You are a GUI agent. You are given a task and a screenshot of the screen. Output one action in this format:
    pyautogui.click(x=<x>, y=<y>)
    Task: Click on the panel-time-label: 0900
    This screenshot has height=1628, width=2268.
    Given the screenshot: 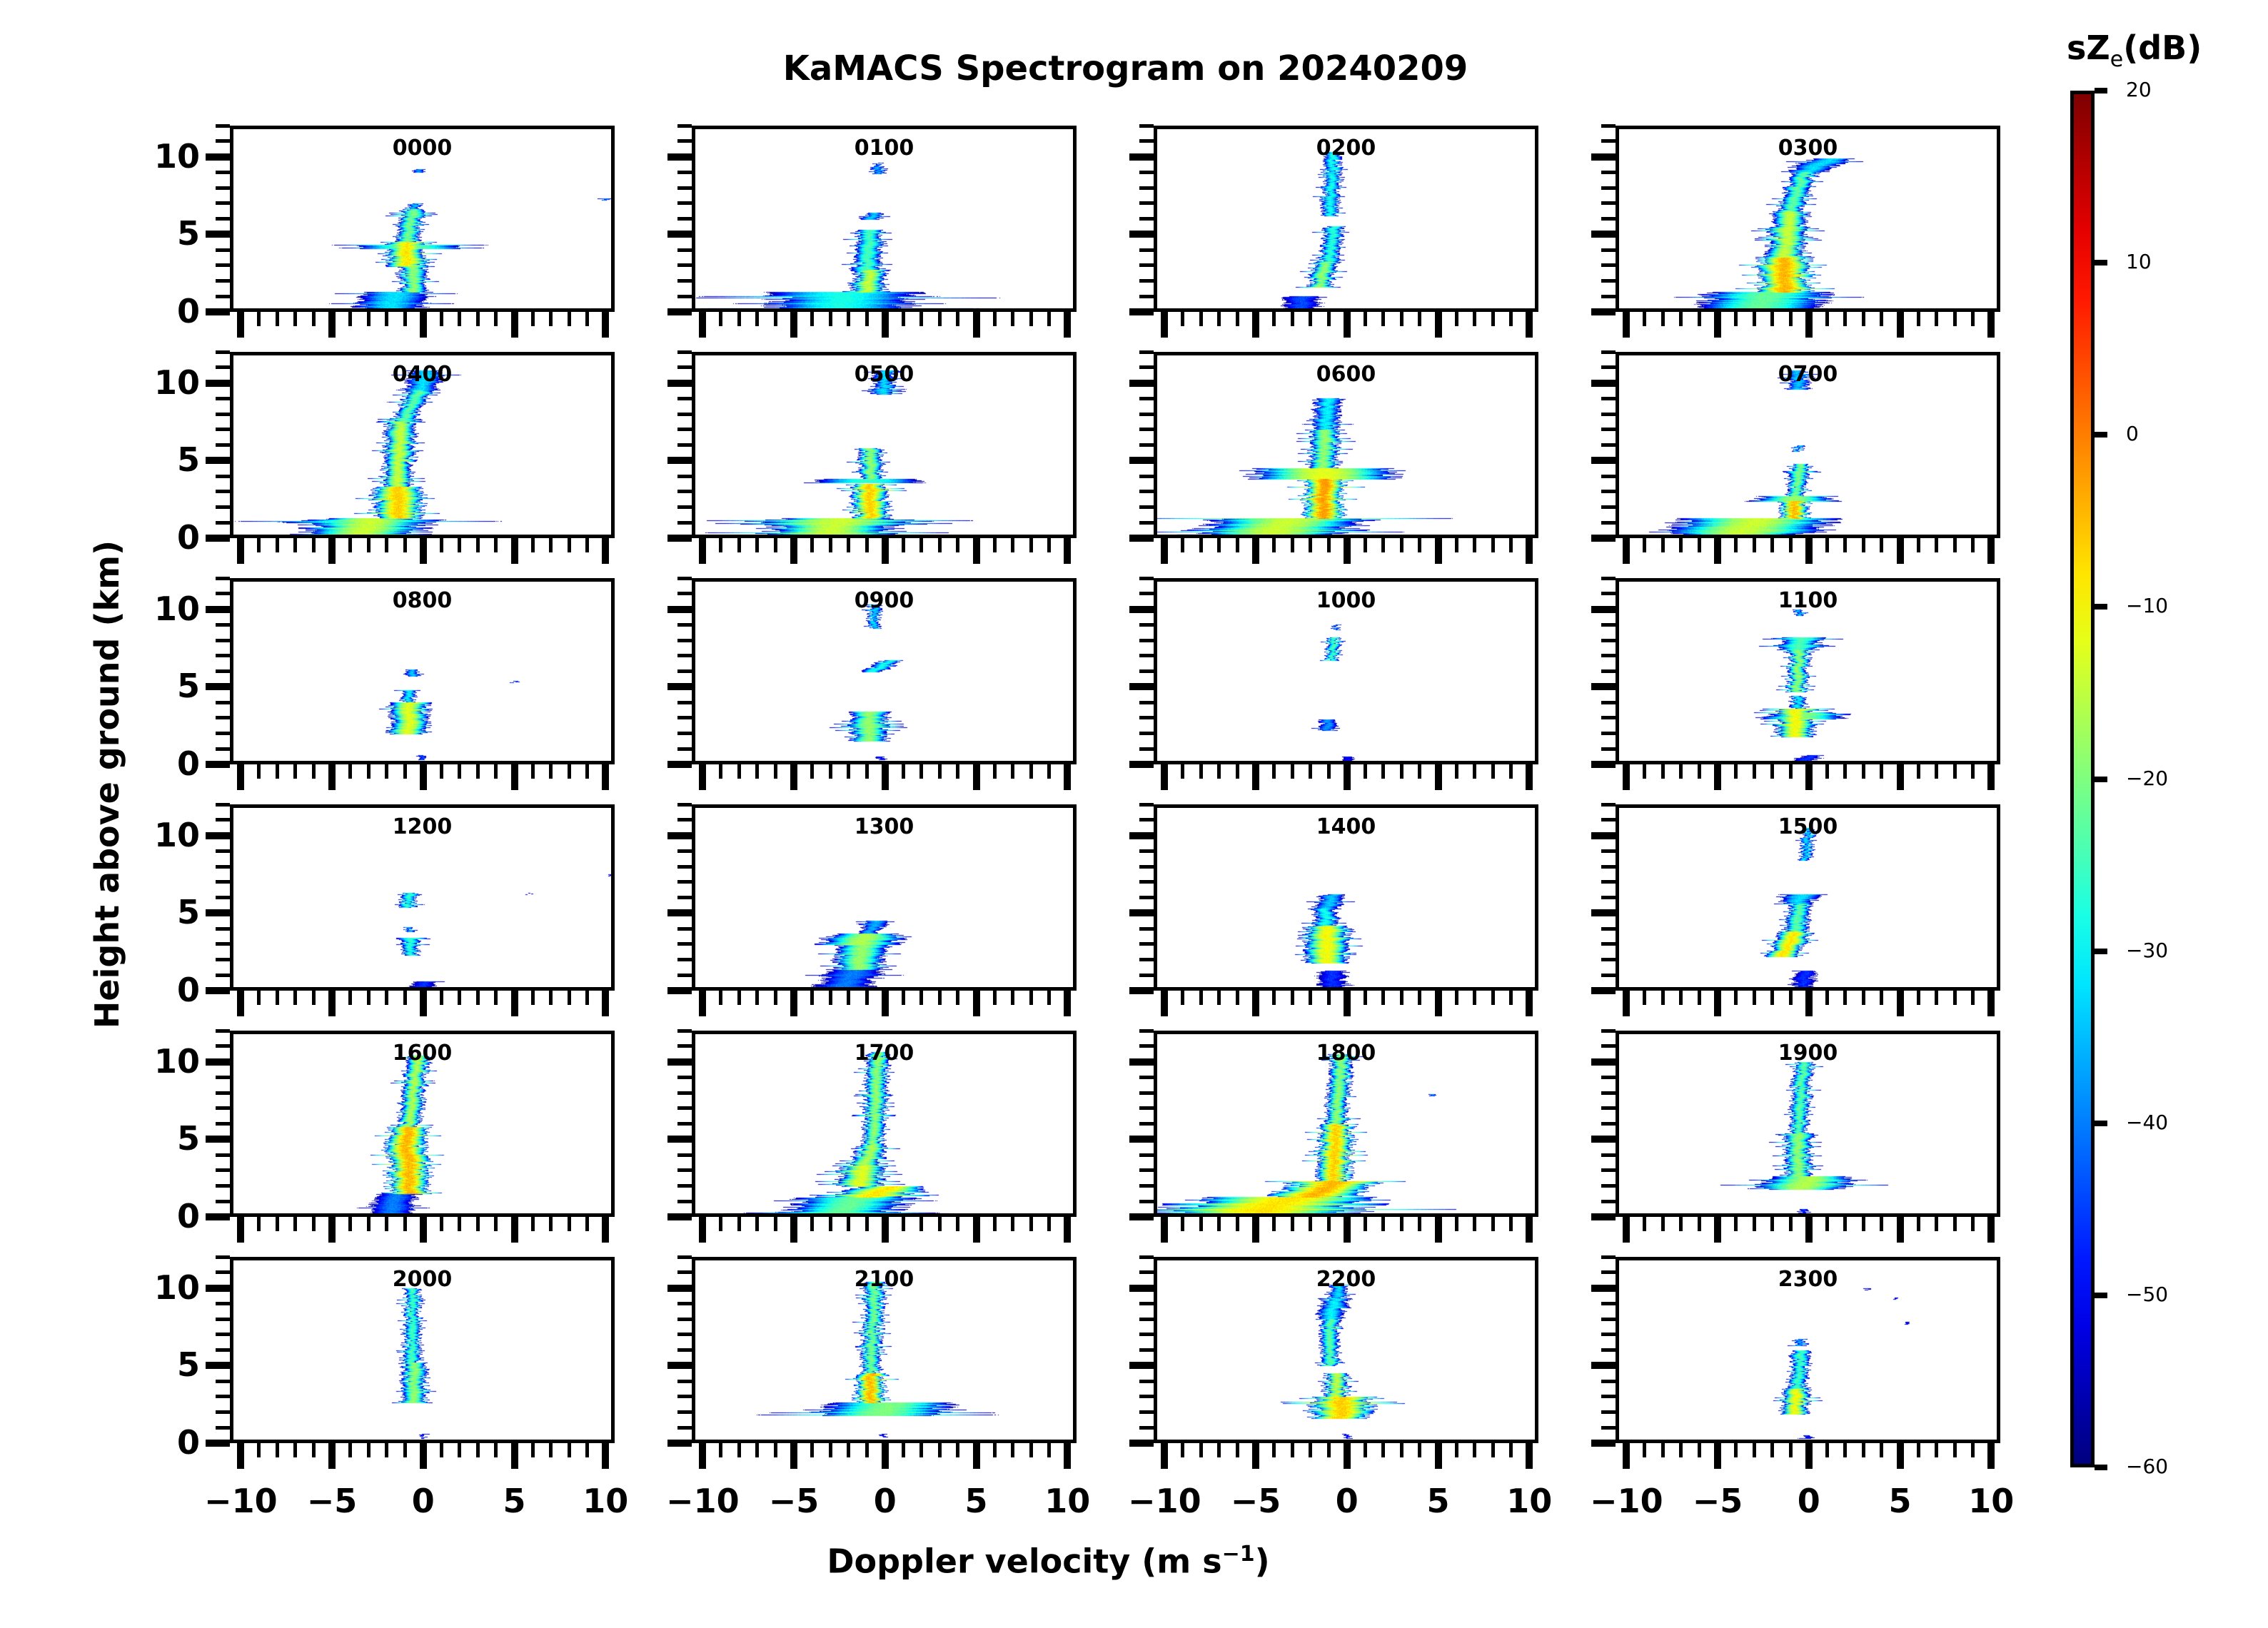 What is the action you would take?
    pyautogui.click(x=884, y=600)
    